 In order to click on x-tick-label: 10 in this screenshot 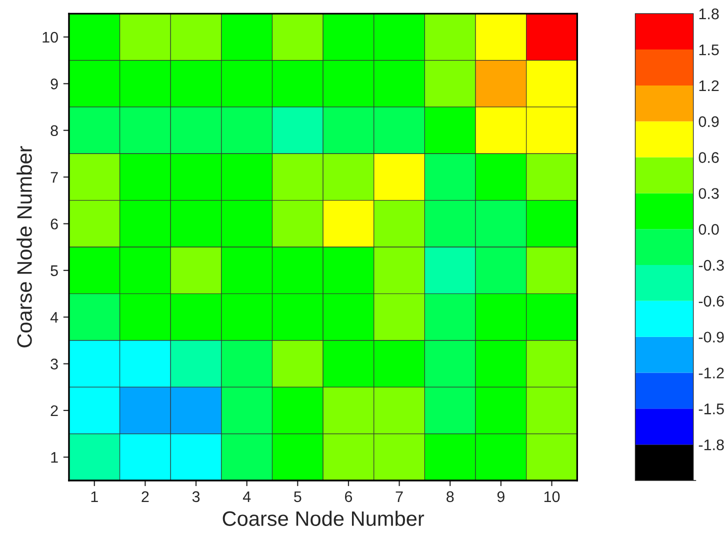, I will do `click(552, 496)`.